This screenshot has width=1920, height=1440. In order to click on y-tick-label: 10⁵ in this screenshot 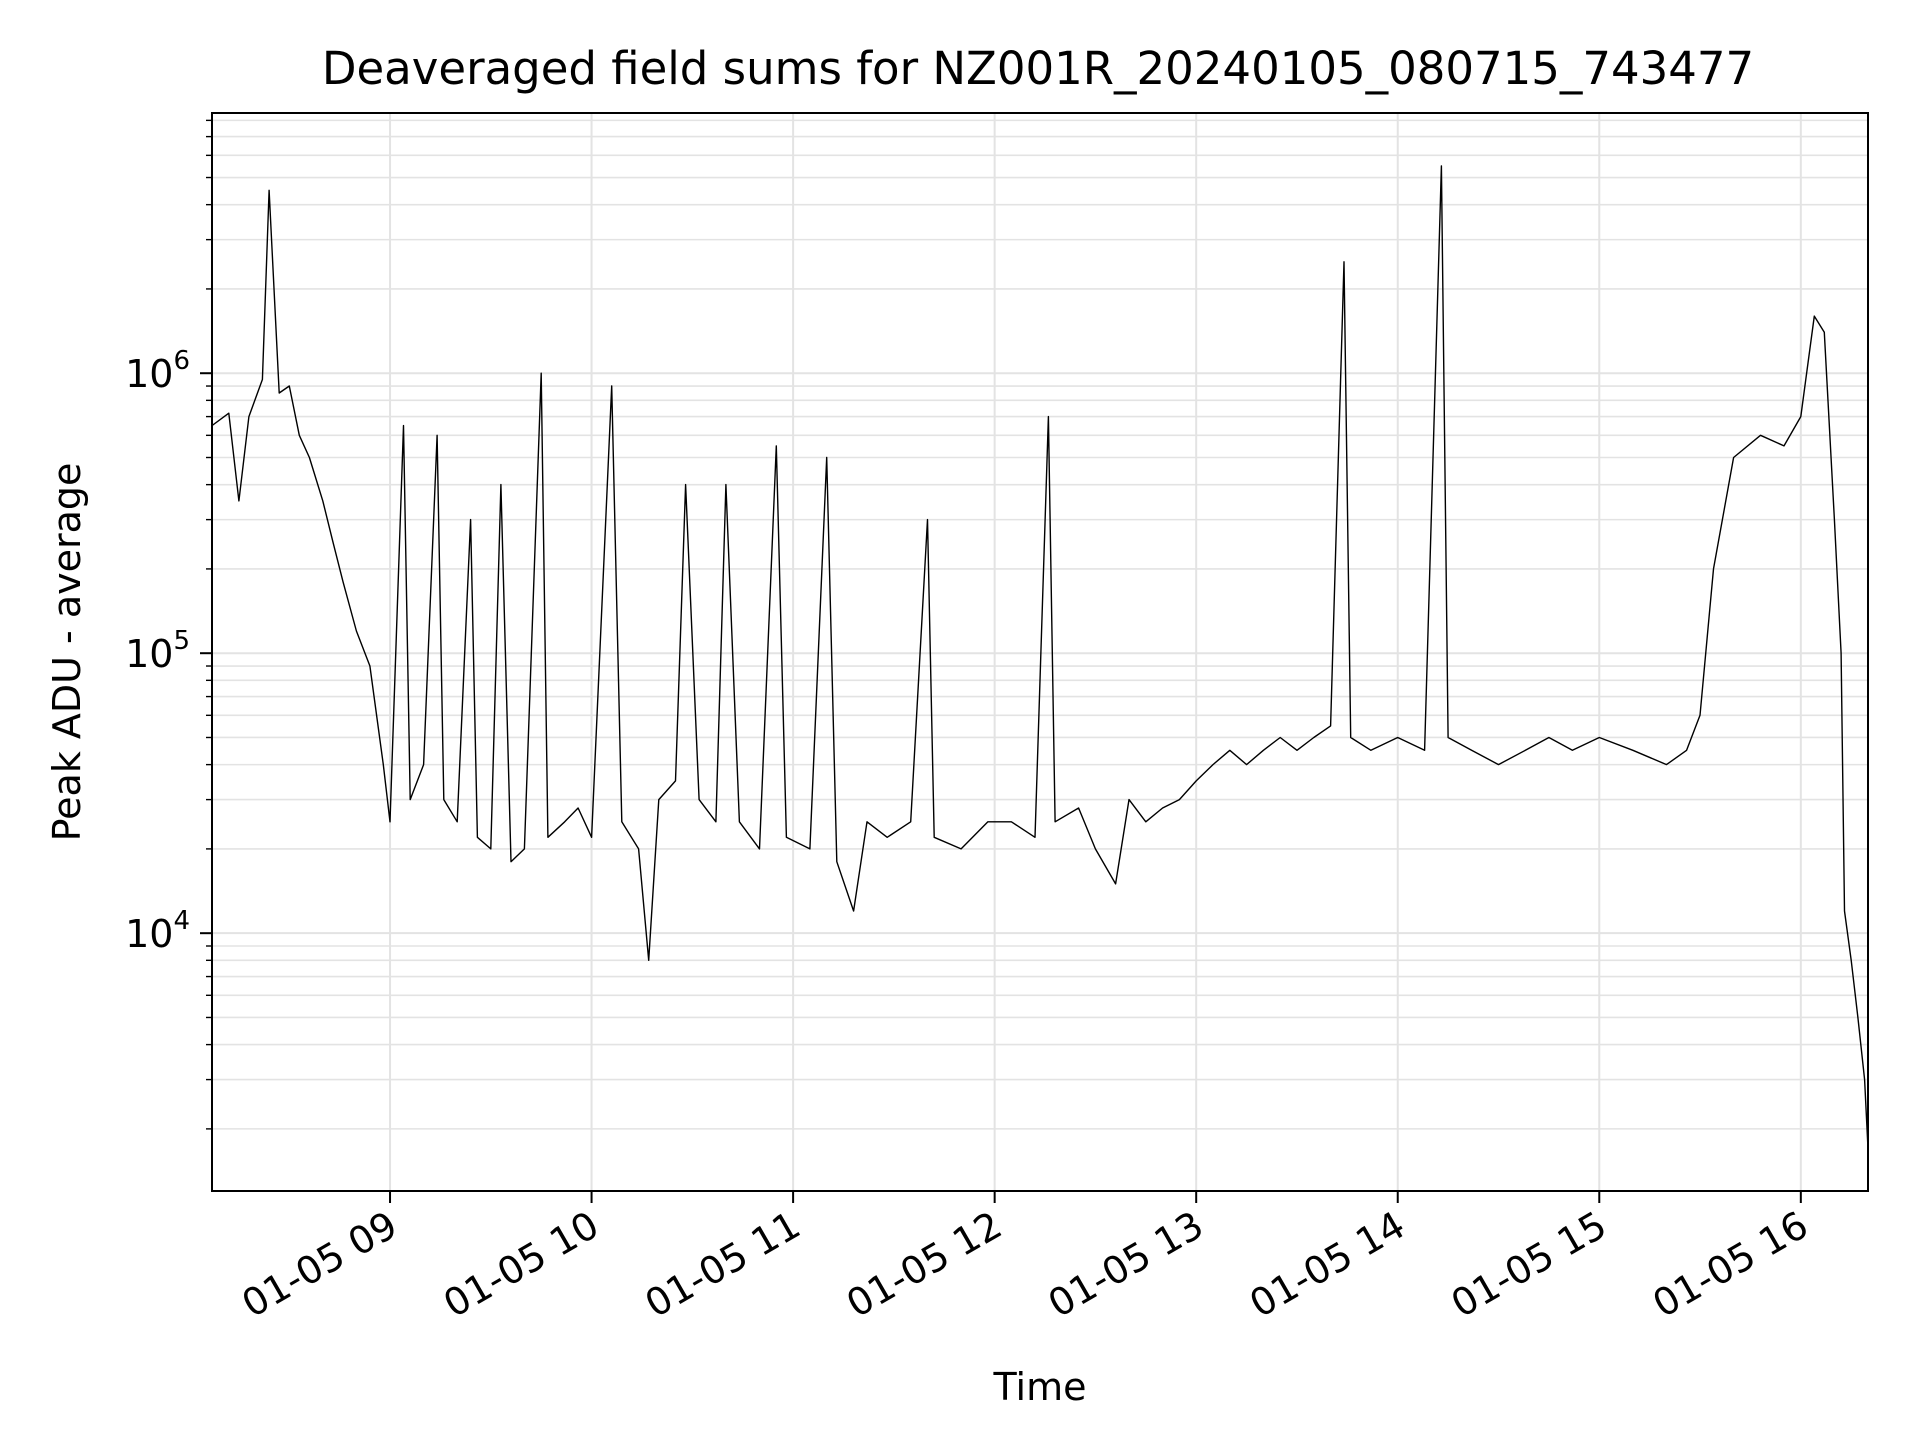, I will do `click(157, 651)`.